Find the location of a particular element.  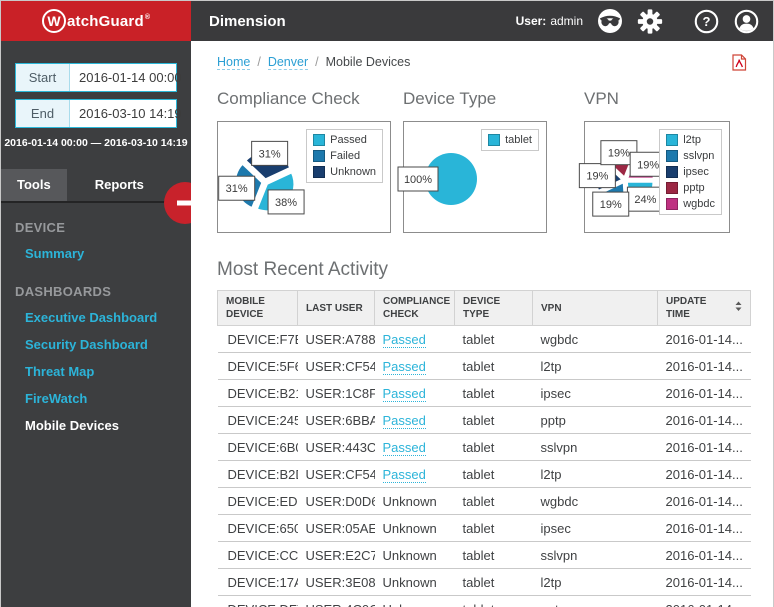

privacy-goggles-icon is located at coordinates (610, 21).